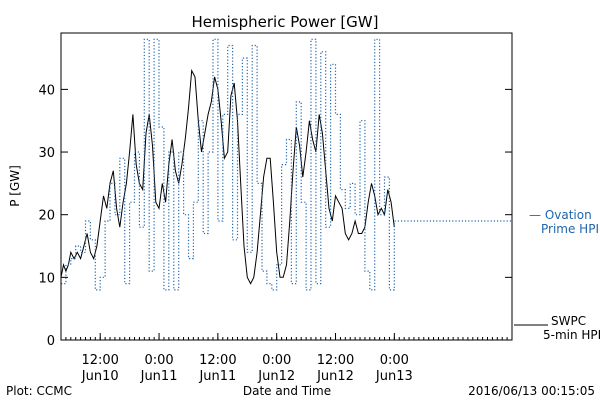  I want to click on y-tick-label-2: 20, so click(46, 216).